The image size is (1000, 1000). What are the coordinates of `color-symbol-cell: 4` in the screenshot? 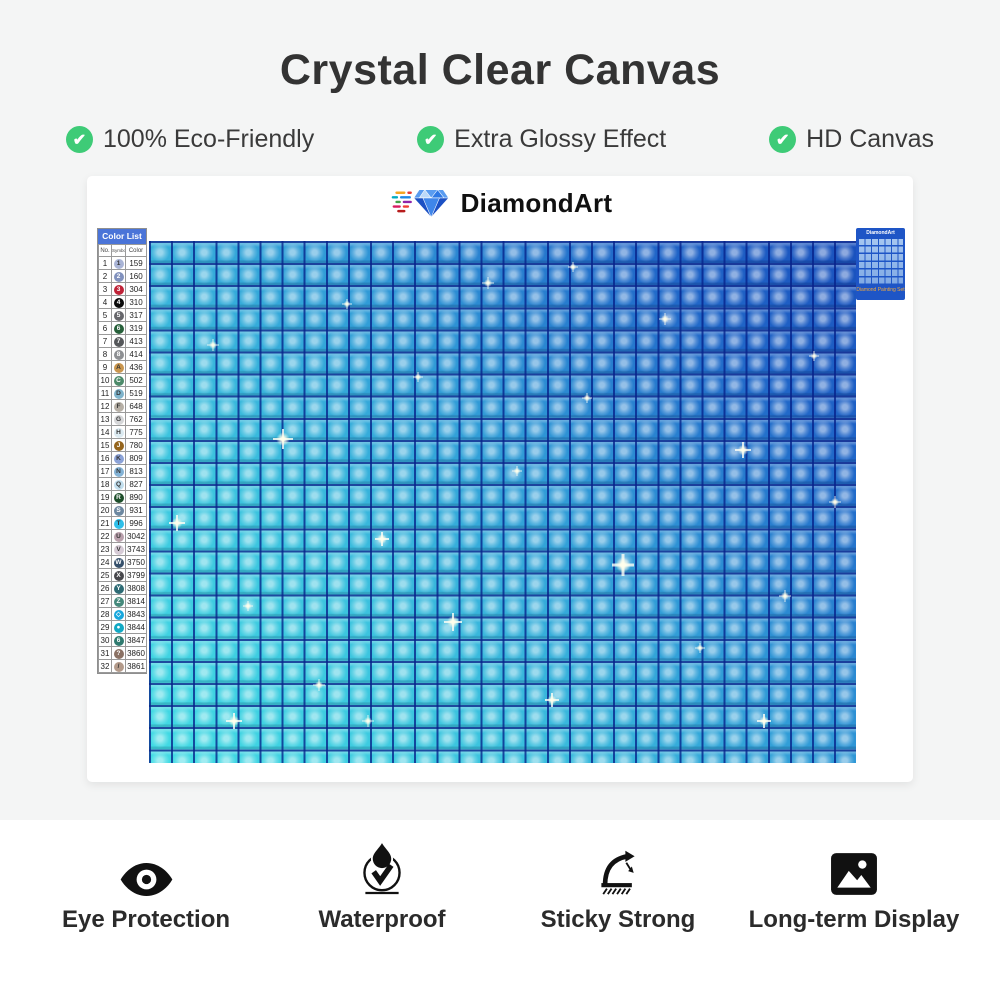 It's located at (118, 302).